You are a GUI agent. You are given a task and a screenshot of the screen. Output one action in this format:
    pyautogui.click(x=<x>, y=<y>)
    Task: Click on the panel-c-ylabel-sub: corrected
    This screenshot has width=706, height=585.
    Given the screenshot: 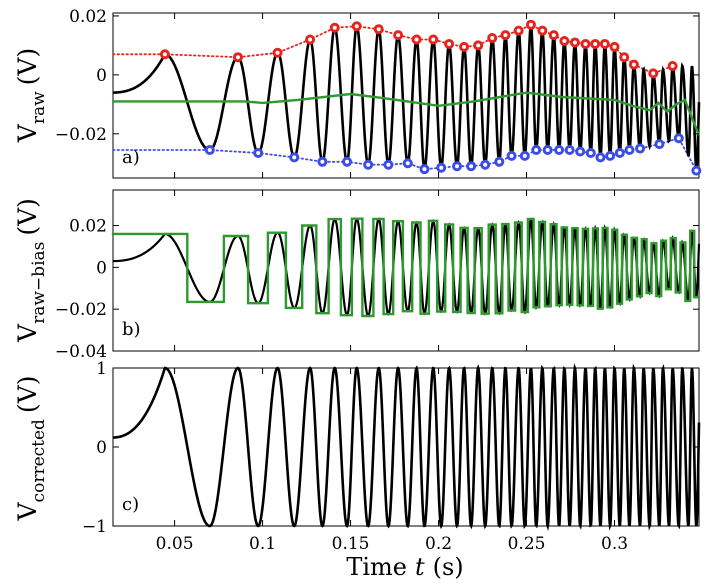 What is the action you would take?
    pyautogui.click(x=39, y=460)
    